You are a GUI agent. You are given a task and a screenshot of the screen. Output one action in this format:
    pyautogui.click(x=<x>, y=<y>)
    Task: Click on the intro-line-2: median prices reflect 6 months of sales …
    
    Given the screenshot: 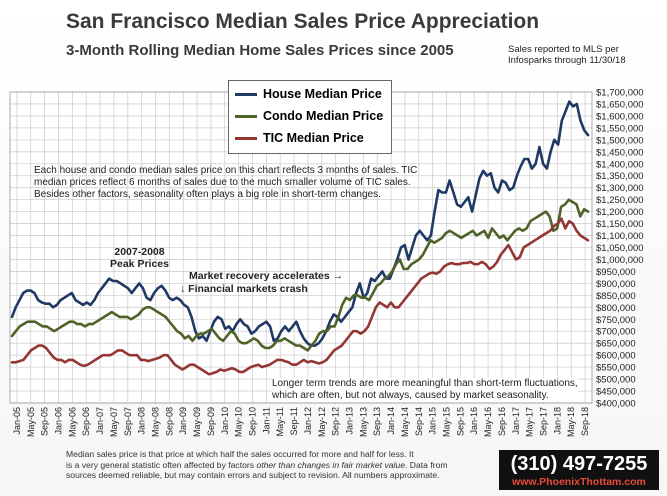 What is the action you would take?
    pyautogui.click(x=222, y=182)
    